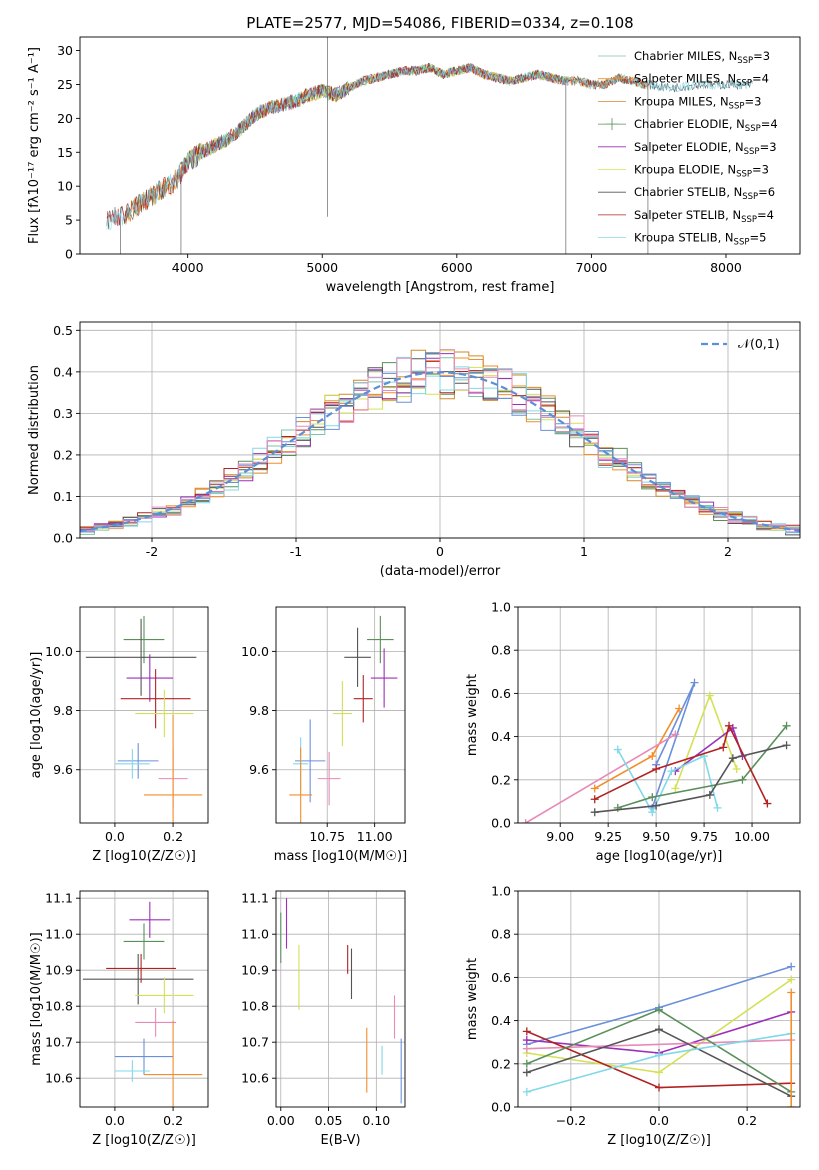  What do you see at coordinates (255, 651) in the screenshot?
I see `age_vs_mass-ytick-label: 10.0` at bounding box center [255, 651].